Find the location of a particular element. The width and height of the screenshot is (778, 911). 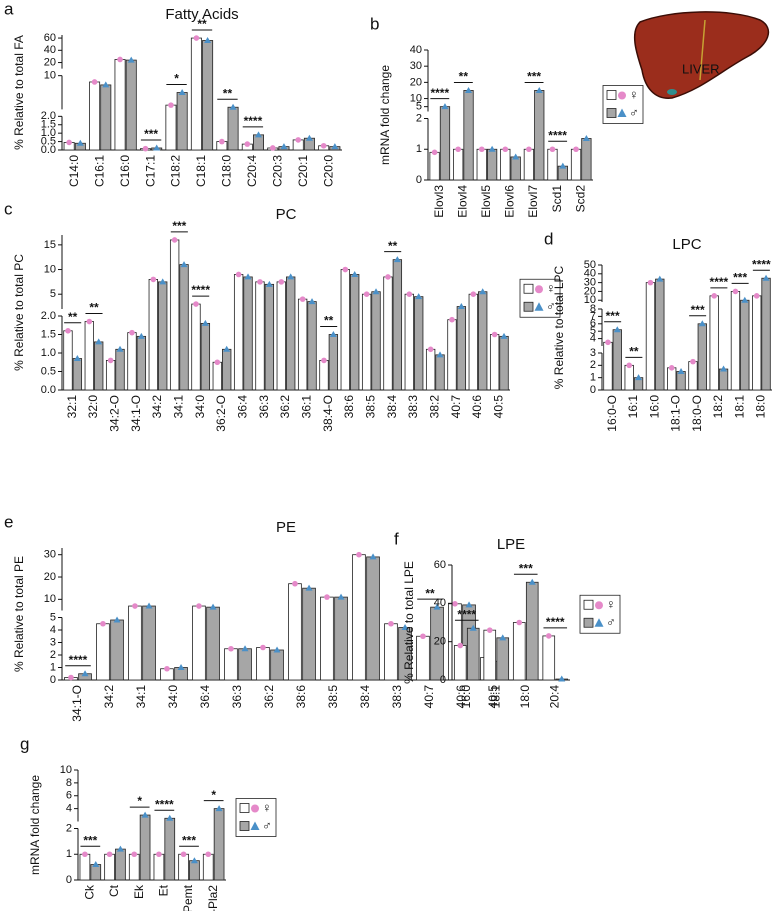

x-tick-label: C17:1 is located at coordinates (150, 171).